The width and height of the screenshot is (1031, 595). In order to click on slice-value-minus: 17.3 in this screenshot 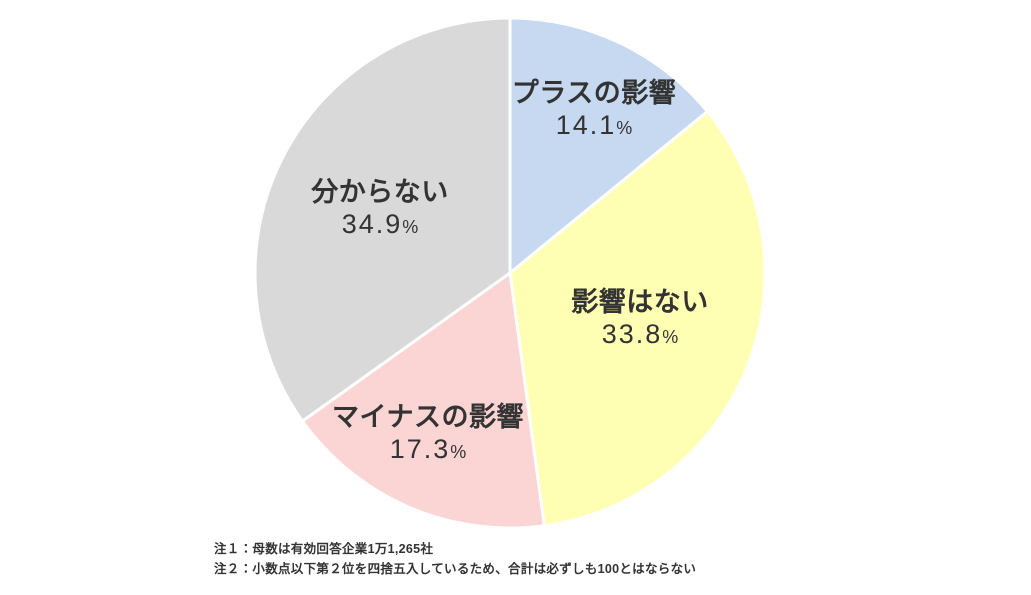, I will do `click(420, 449)`.